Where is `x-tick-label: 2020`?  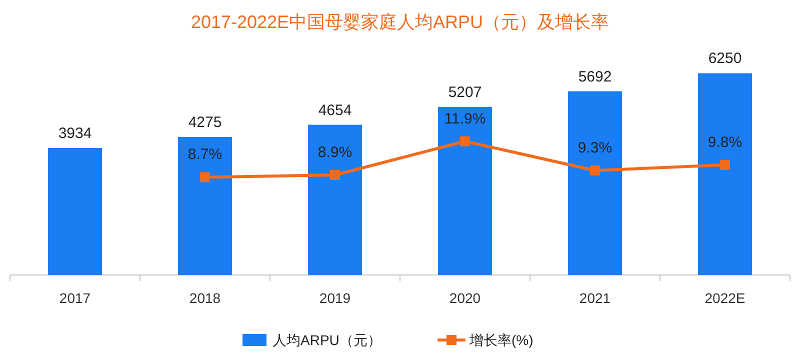 x-tick-label: 2020 is located at coordinates (465, 298).